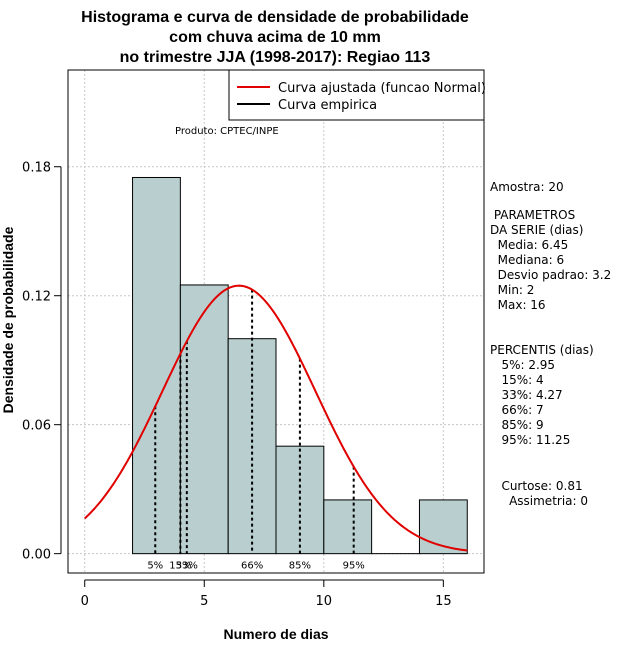 This screenshot has width=640, height=660. Describe the element at coordinates (300, 566) in the screenshot. I see `percentile-label: 85%` at that location.